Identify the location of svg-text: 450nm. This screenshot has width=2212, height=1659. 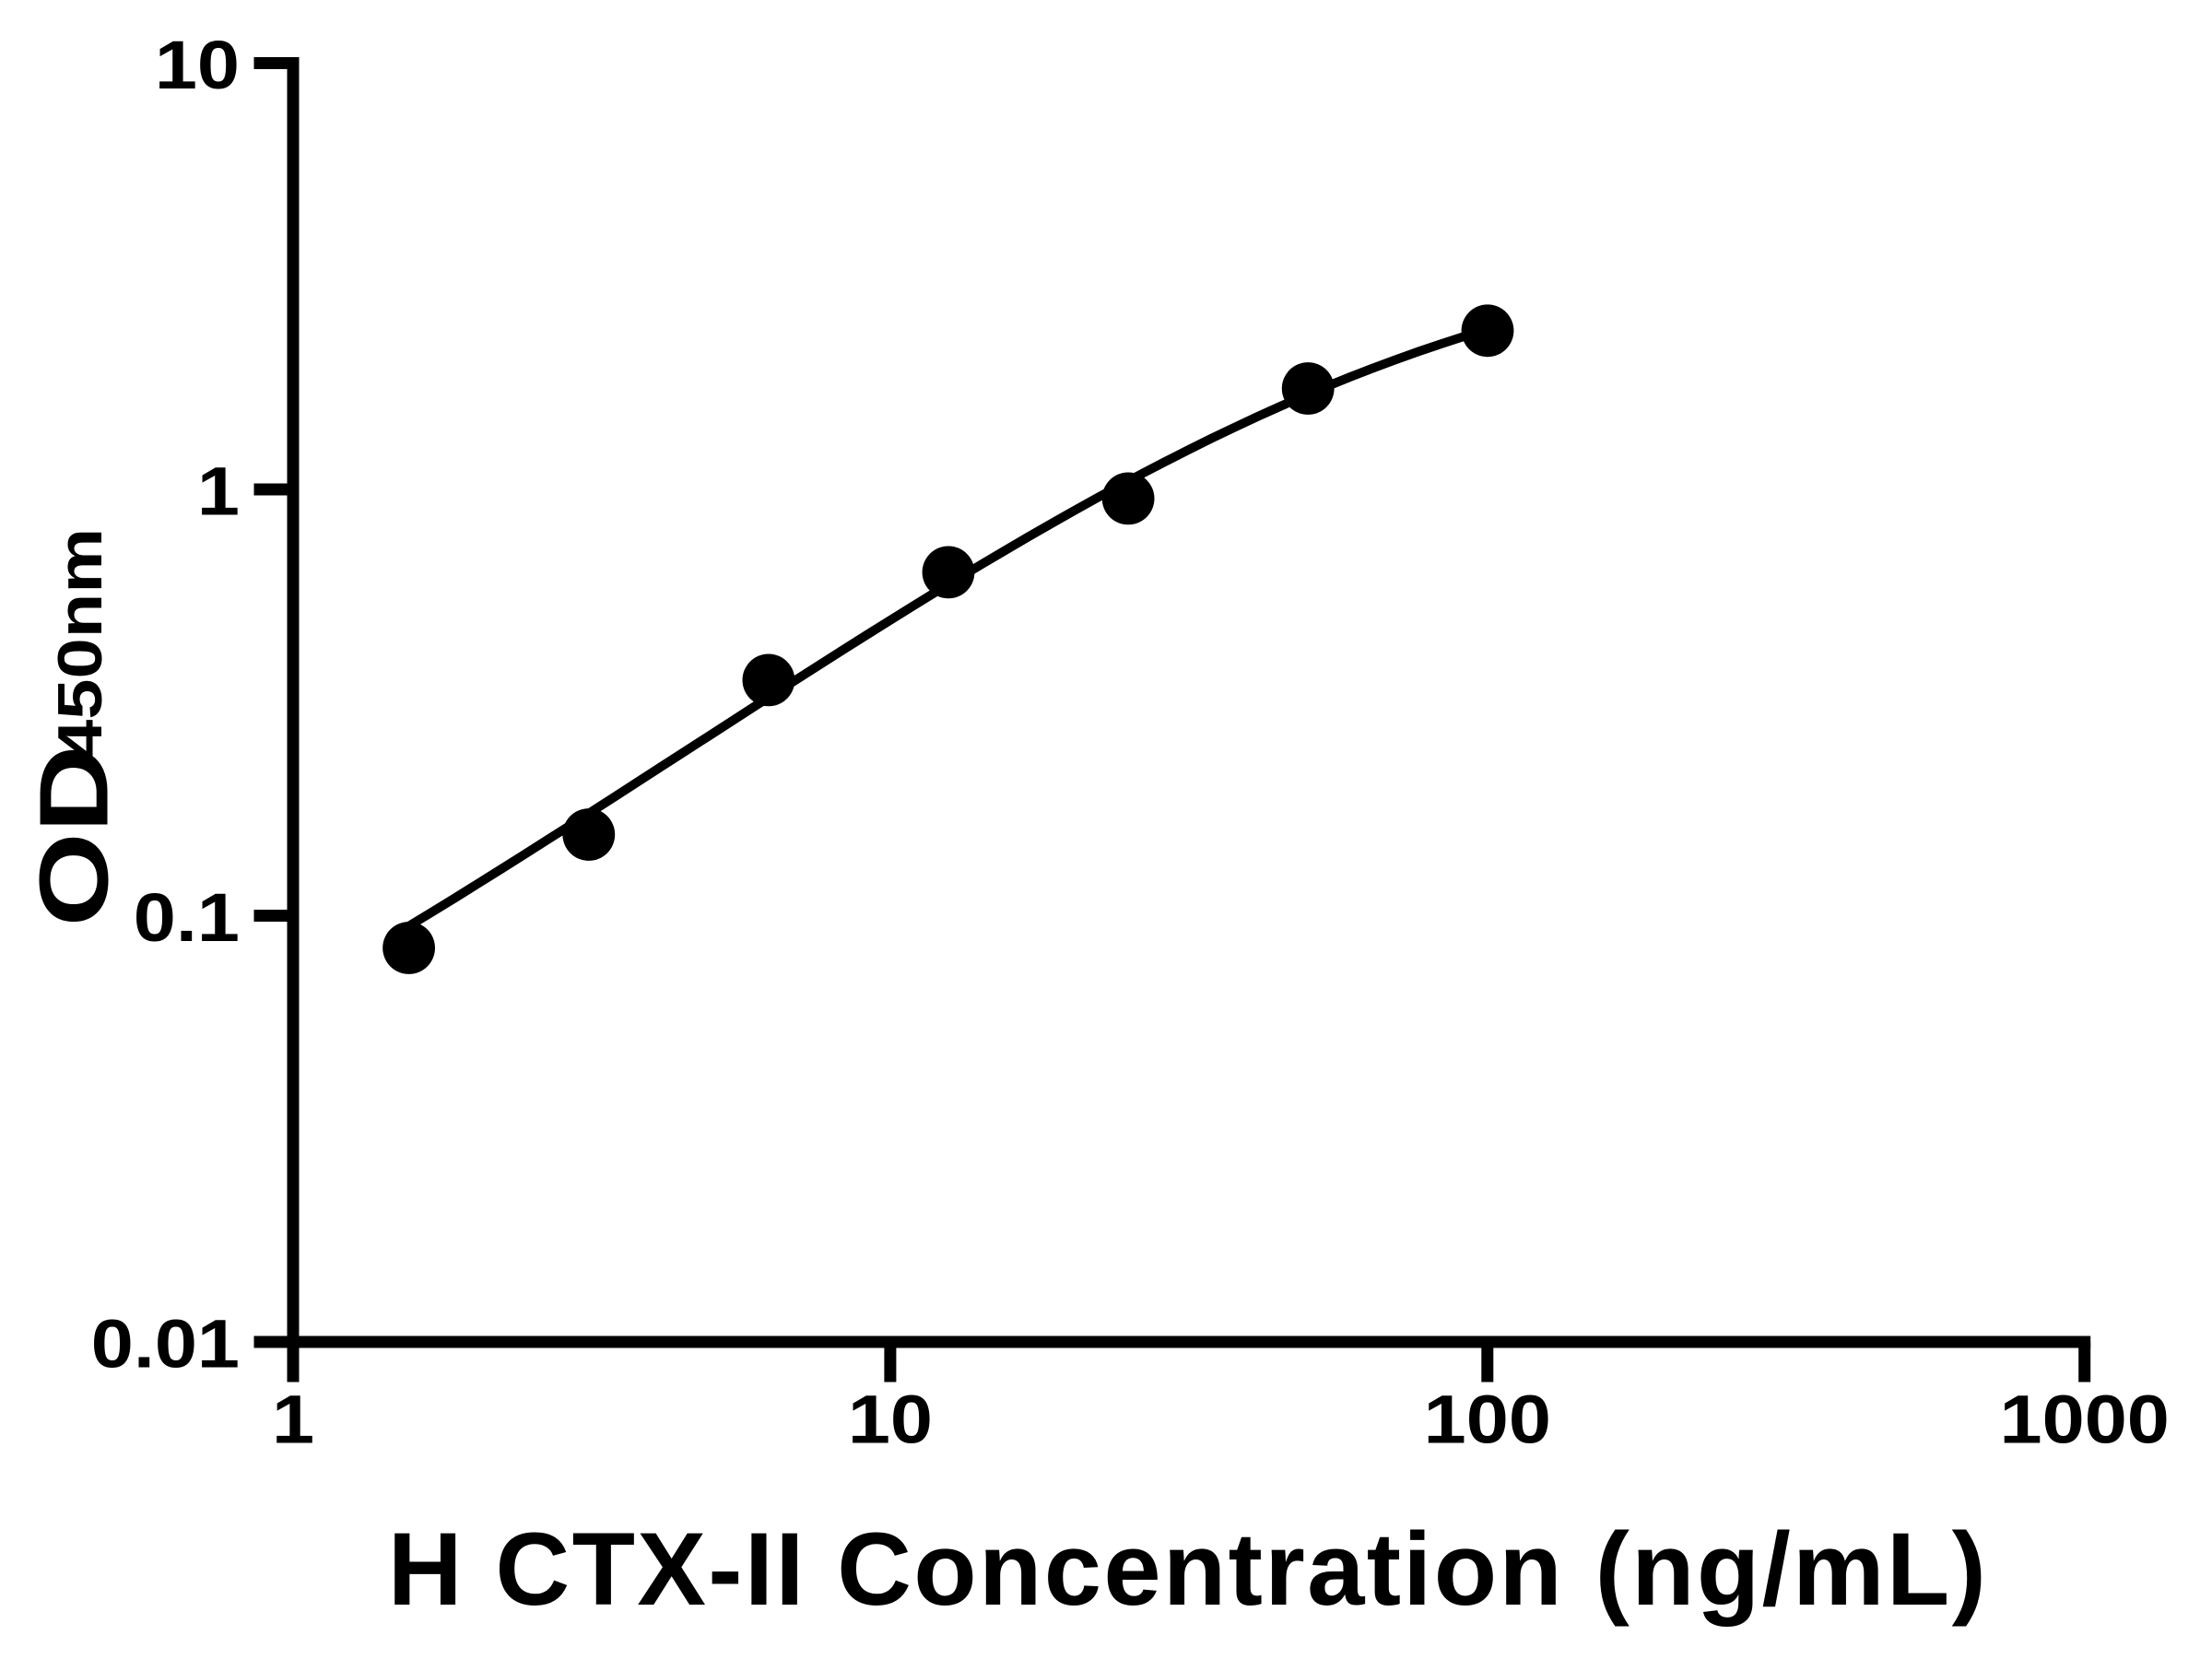
(79, 644).